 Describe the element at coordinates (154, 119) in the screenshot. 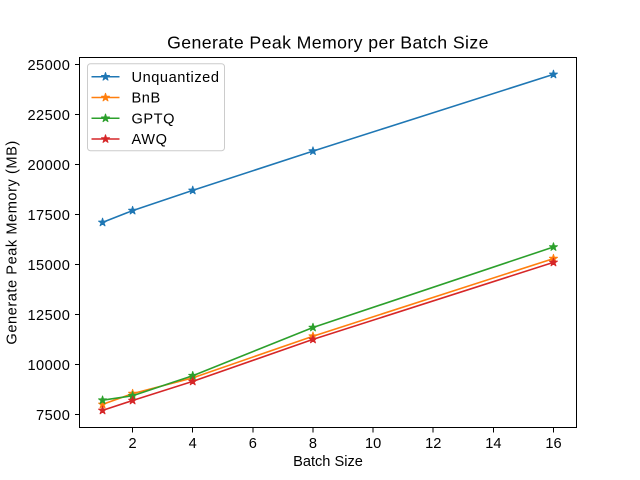

I see `svg-text: GPTQ` at that location.